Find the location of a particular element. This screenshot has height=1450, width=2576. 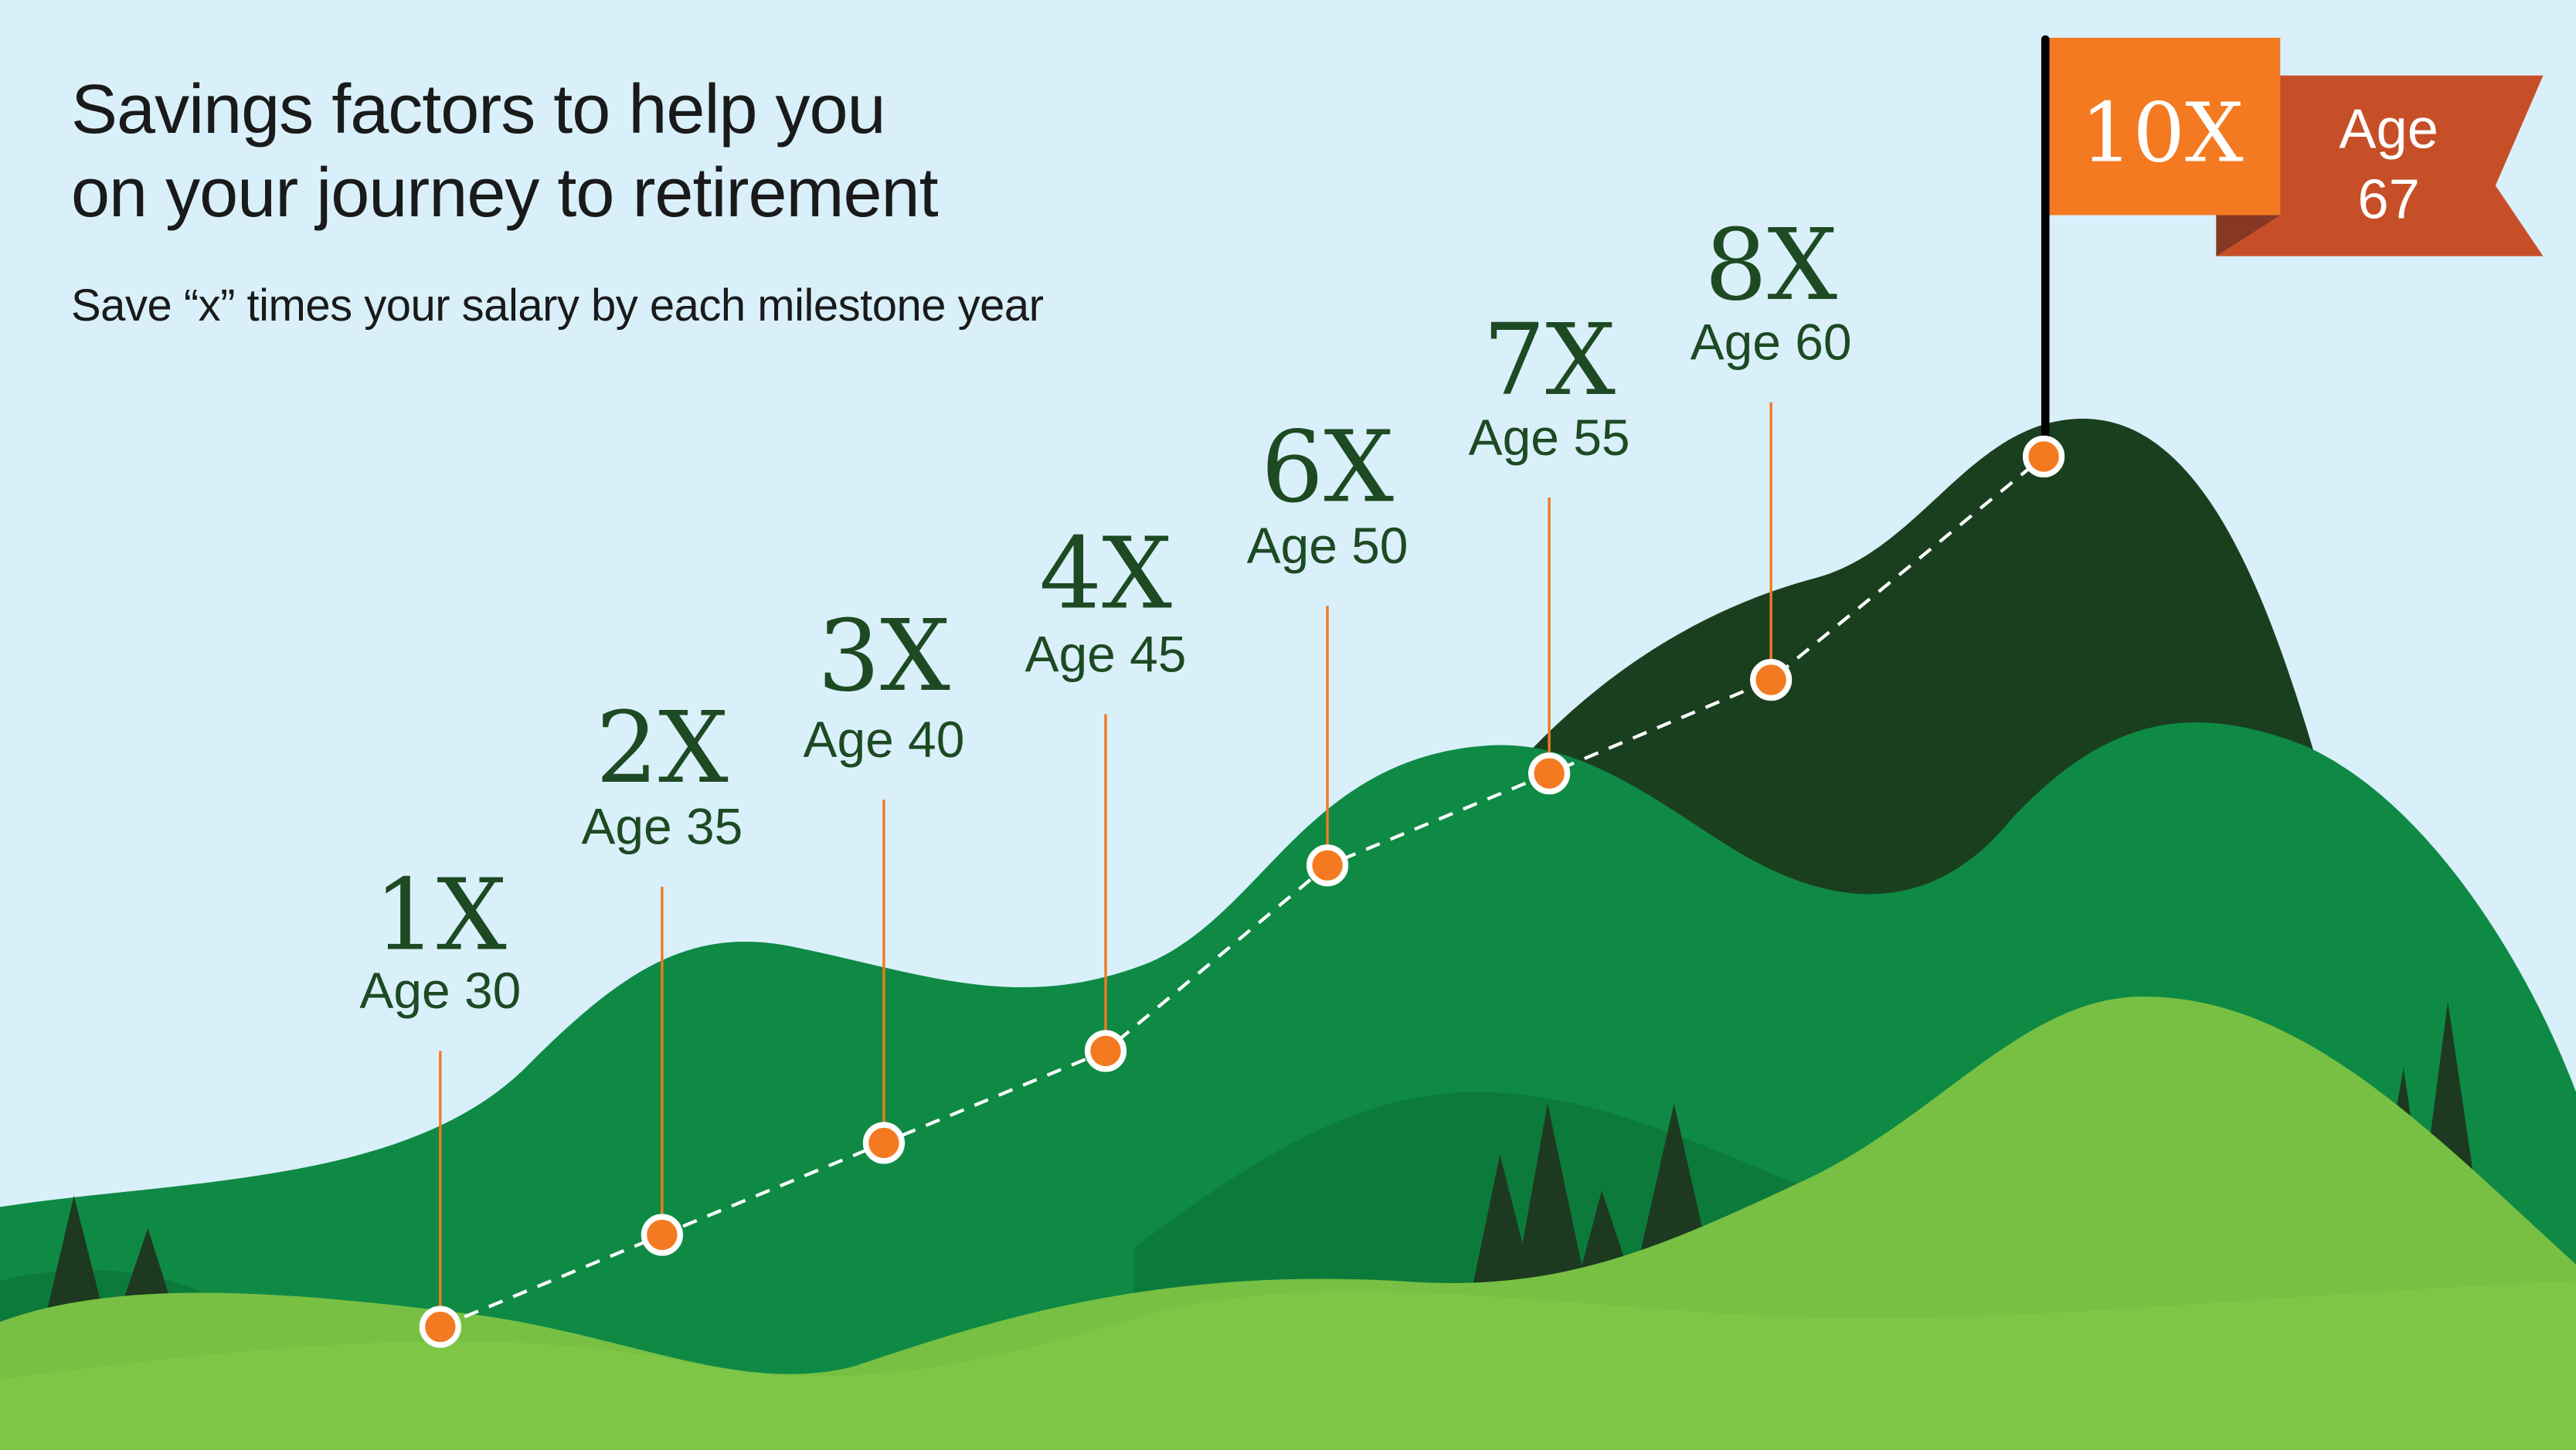

milestone-age: Age 40 is located at coordinates (884, 740).